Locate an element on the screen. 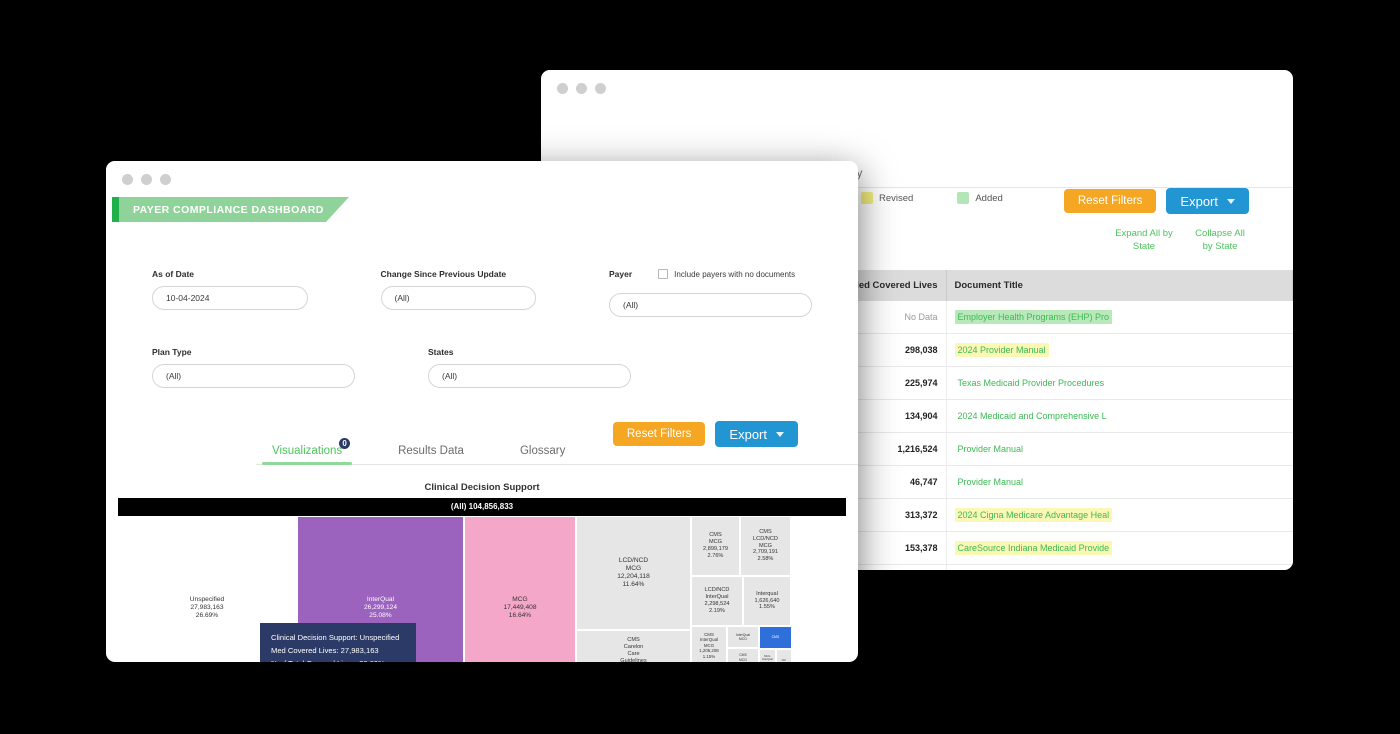  treemap-column: CMS MCGInterQualMCGInterQualInterLCDCMCk is located at coordinates (775, 644).